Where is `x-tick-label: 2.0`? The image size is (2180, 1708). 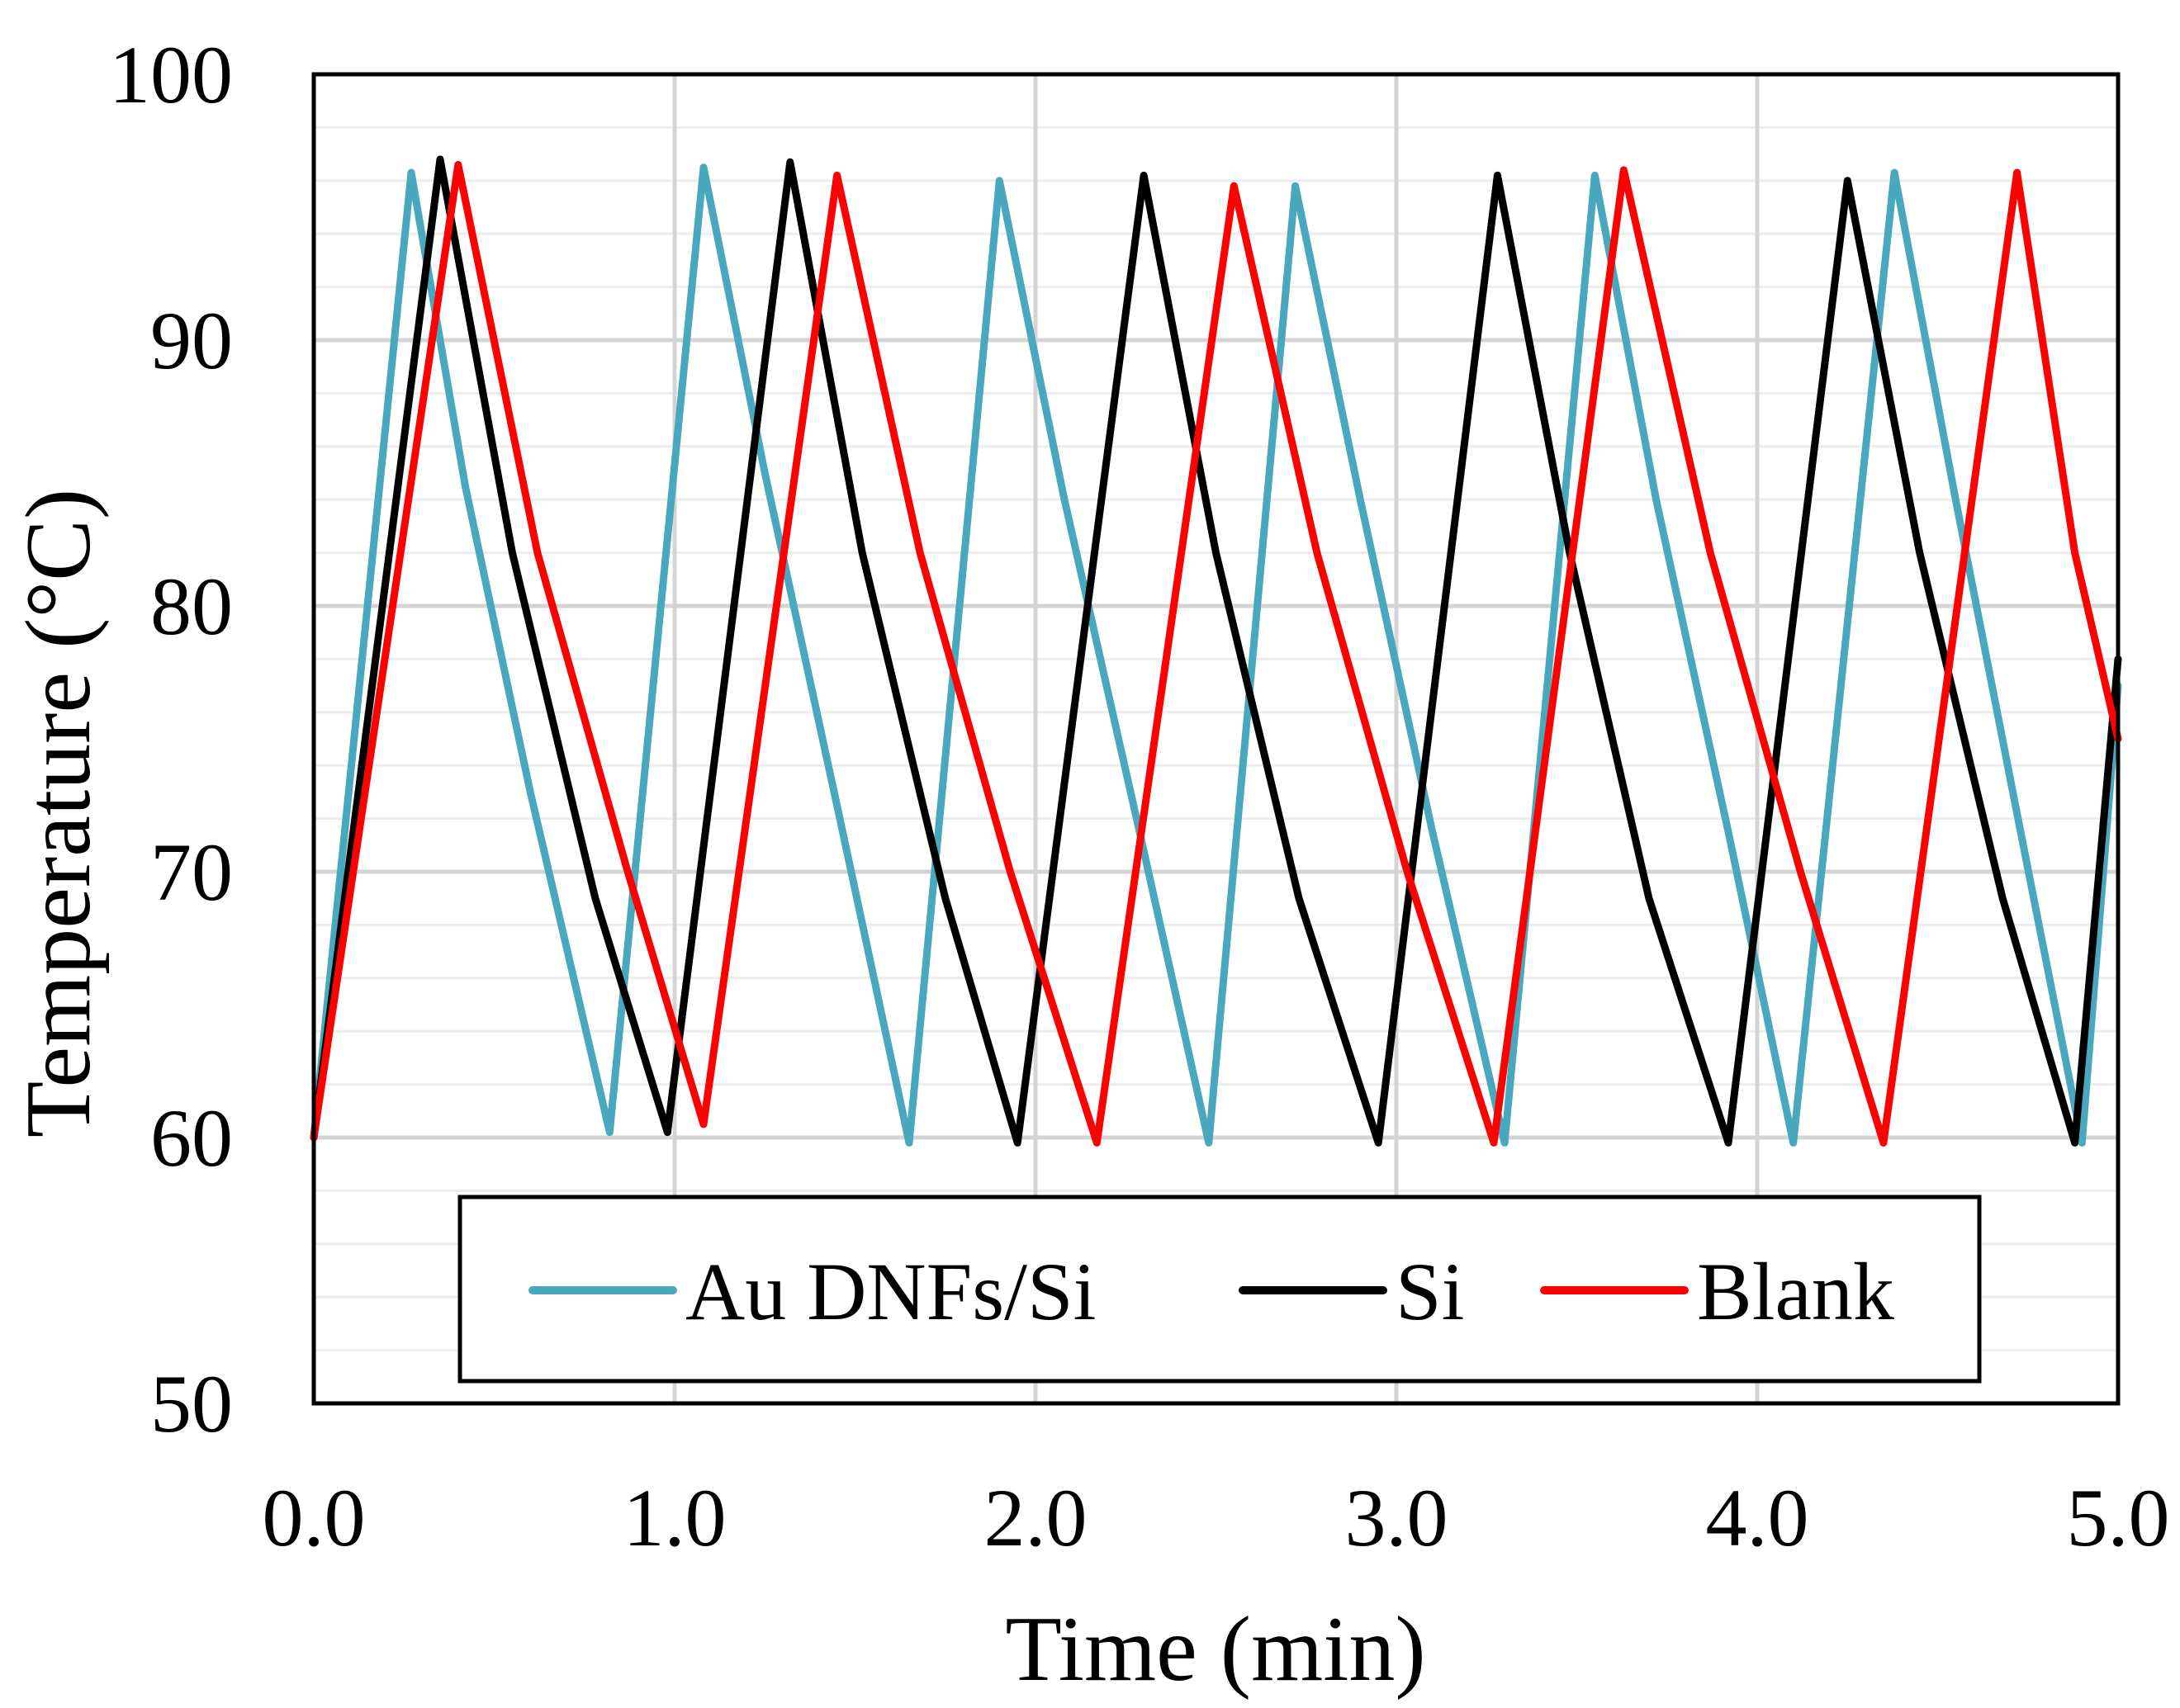
x-tick-label: 2.0 is located at coordinates (1036, 1518).